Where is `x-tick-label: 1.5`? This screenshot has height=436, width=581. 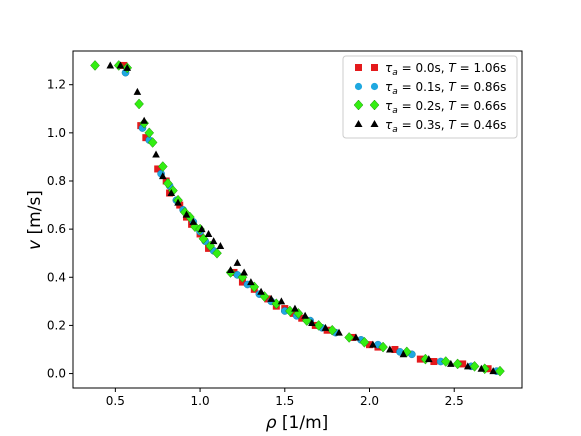 x-tick-label: 1.5 is located at coordinates (284, 401).